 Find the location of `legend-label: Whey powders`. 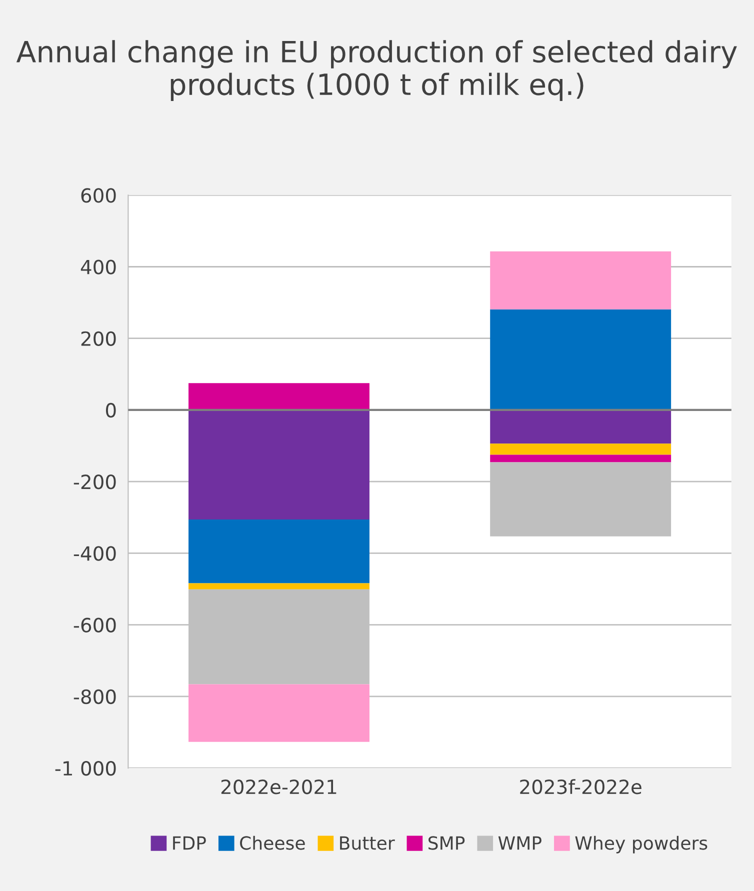

legend-label: Whey powders is located at coordinates (641, 845).